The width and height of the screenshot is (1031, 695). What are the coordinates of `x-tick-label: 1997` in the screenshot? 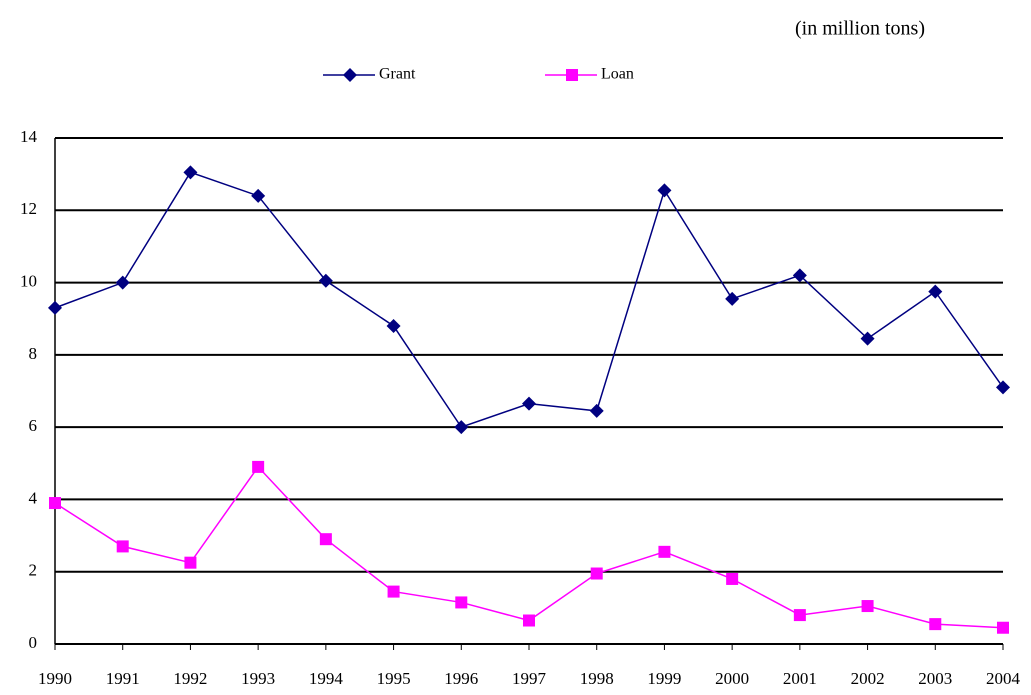 It's located at (529, 678).